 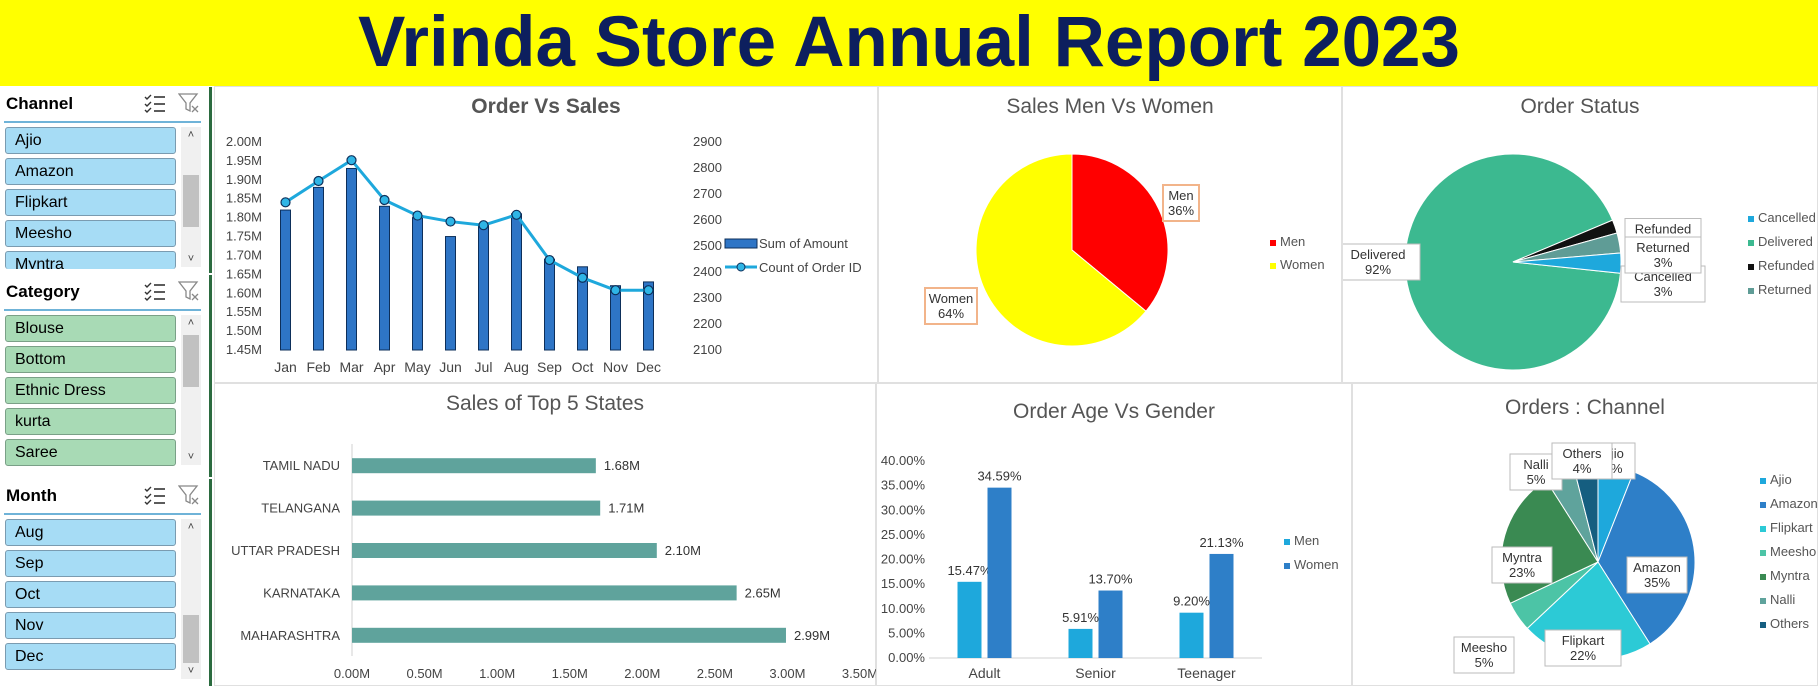 What do you see at coordinates (903, 485) in the screenshot?
I see `y-tick-label: 35.00%` at bounding box center [903, 485].